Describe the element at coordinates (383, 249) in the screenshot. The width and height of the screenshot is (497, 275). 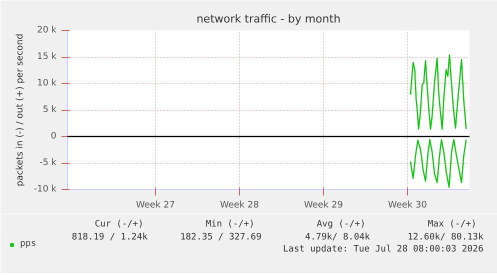
I see `text: Last update: Tue Jul 28 08:00:03 2026` at that location.